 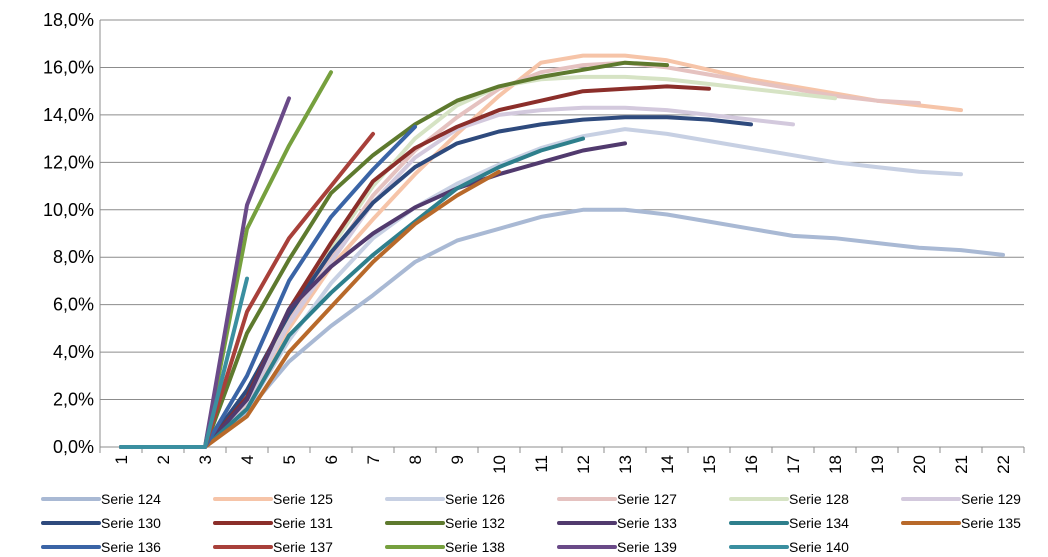 I want to click on y-tick-label: 2,0%, so click(x=73, y=400).